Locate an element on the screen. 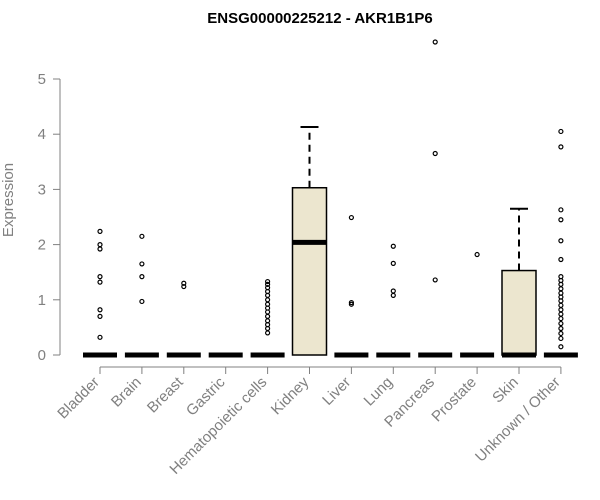 Image resolution: width=600 pixels, height=500 pixels. x-tick-label: Prostate is located at coordinates (454, 400).